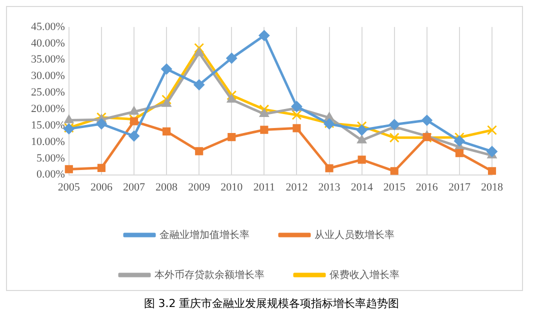 The height and width of the screenshot is (324, 543). Describe the element at coordinates (427, 187) in the screenshot. I see `x-tick-label: 2016` at that location.